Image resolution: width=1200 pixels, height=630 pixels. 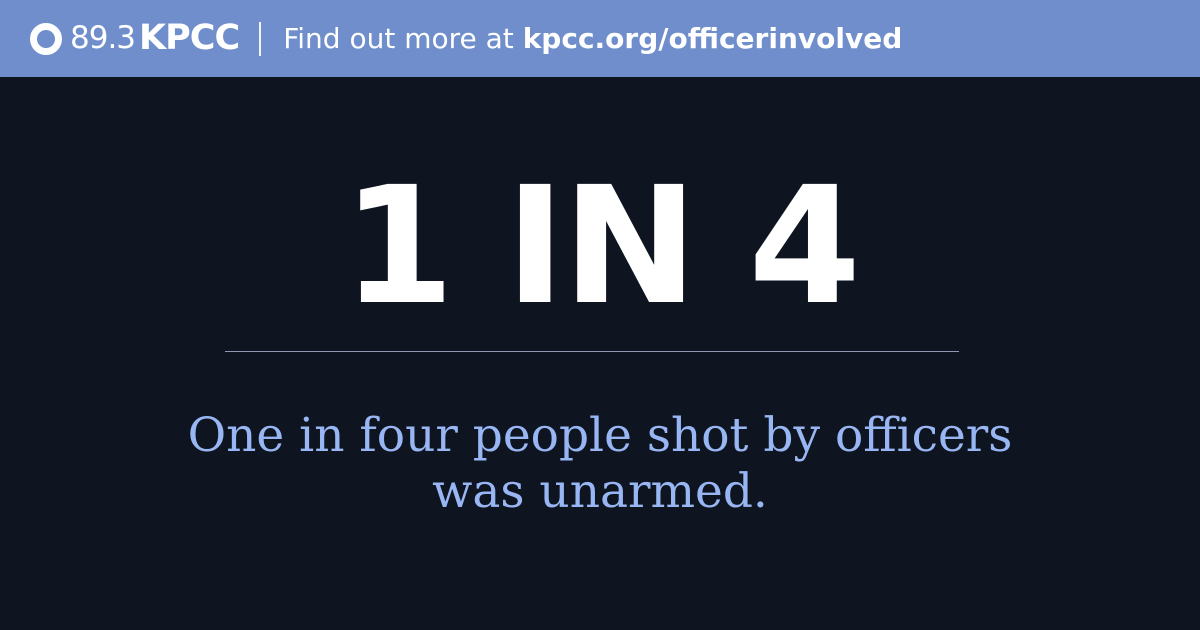 I want to click on logo-frequency: 89.3, so click(x=103, y=38).